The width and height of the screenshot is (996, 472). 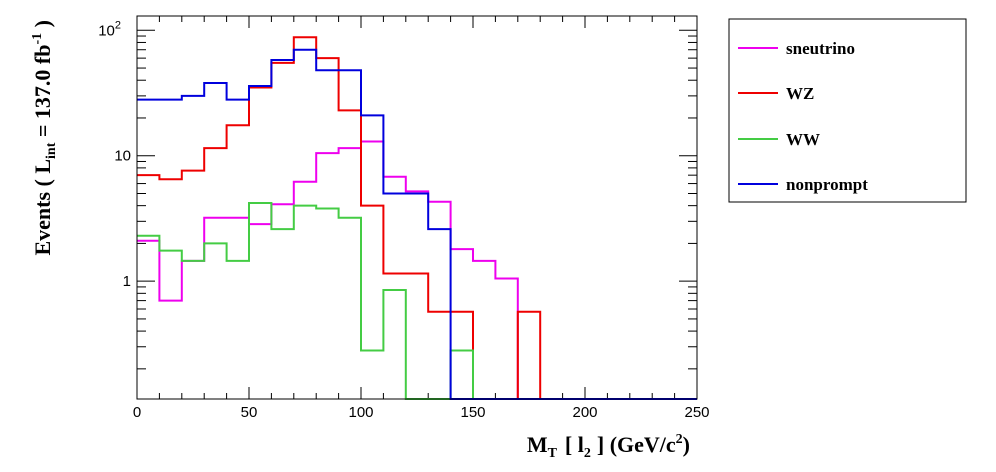 What do you see at coordinates (574, 444) in the screenshot?
I see `x-title-bracket: [ l` at bounding box center [574, 444].